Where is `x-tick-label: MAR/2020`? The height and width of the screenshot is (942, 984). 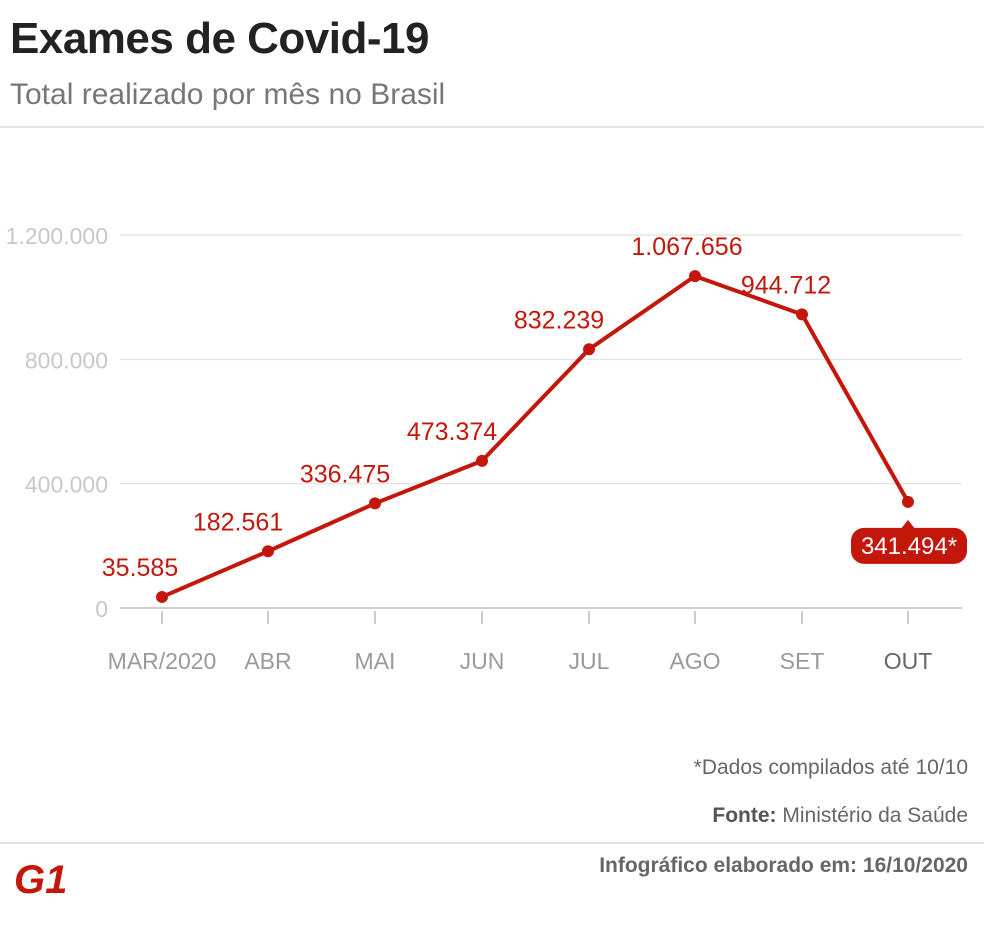 x-tick-label: MAR/2020 is located at coordinates (162, 661).